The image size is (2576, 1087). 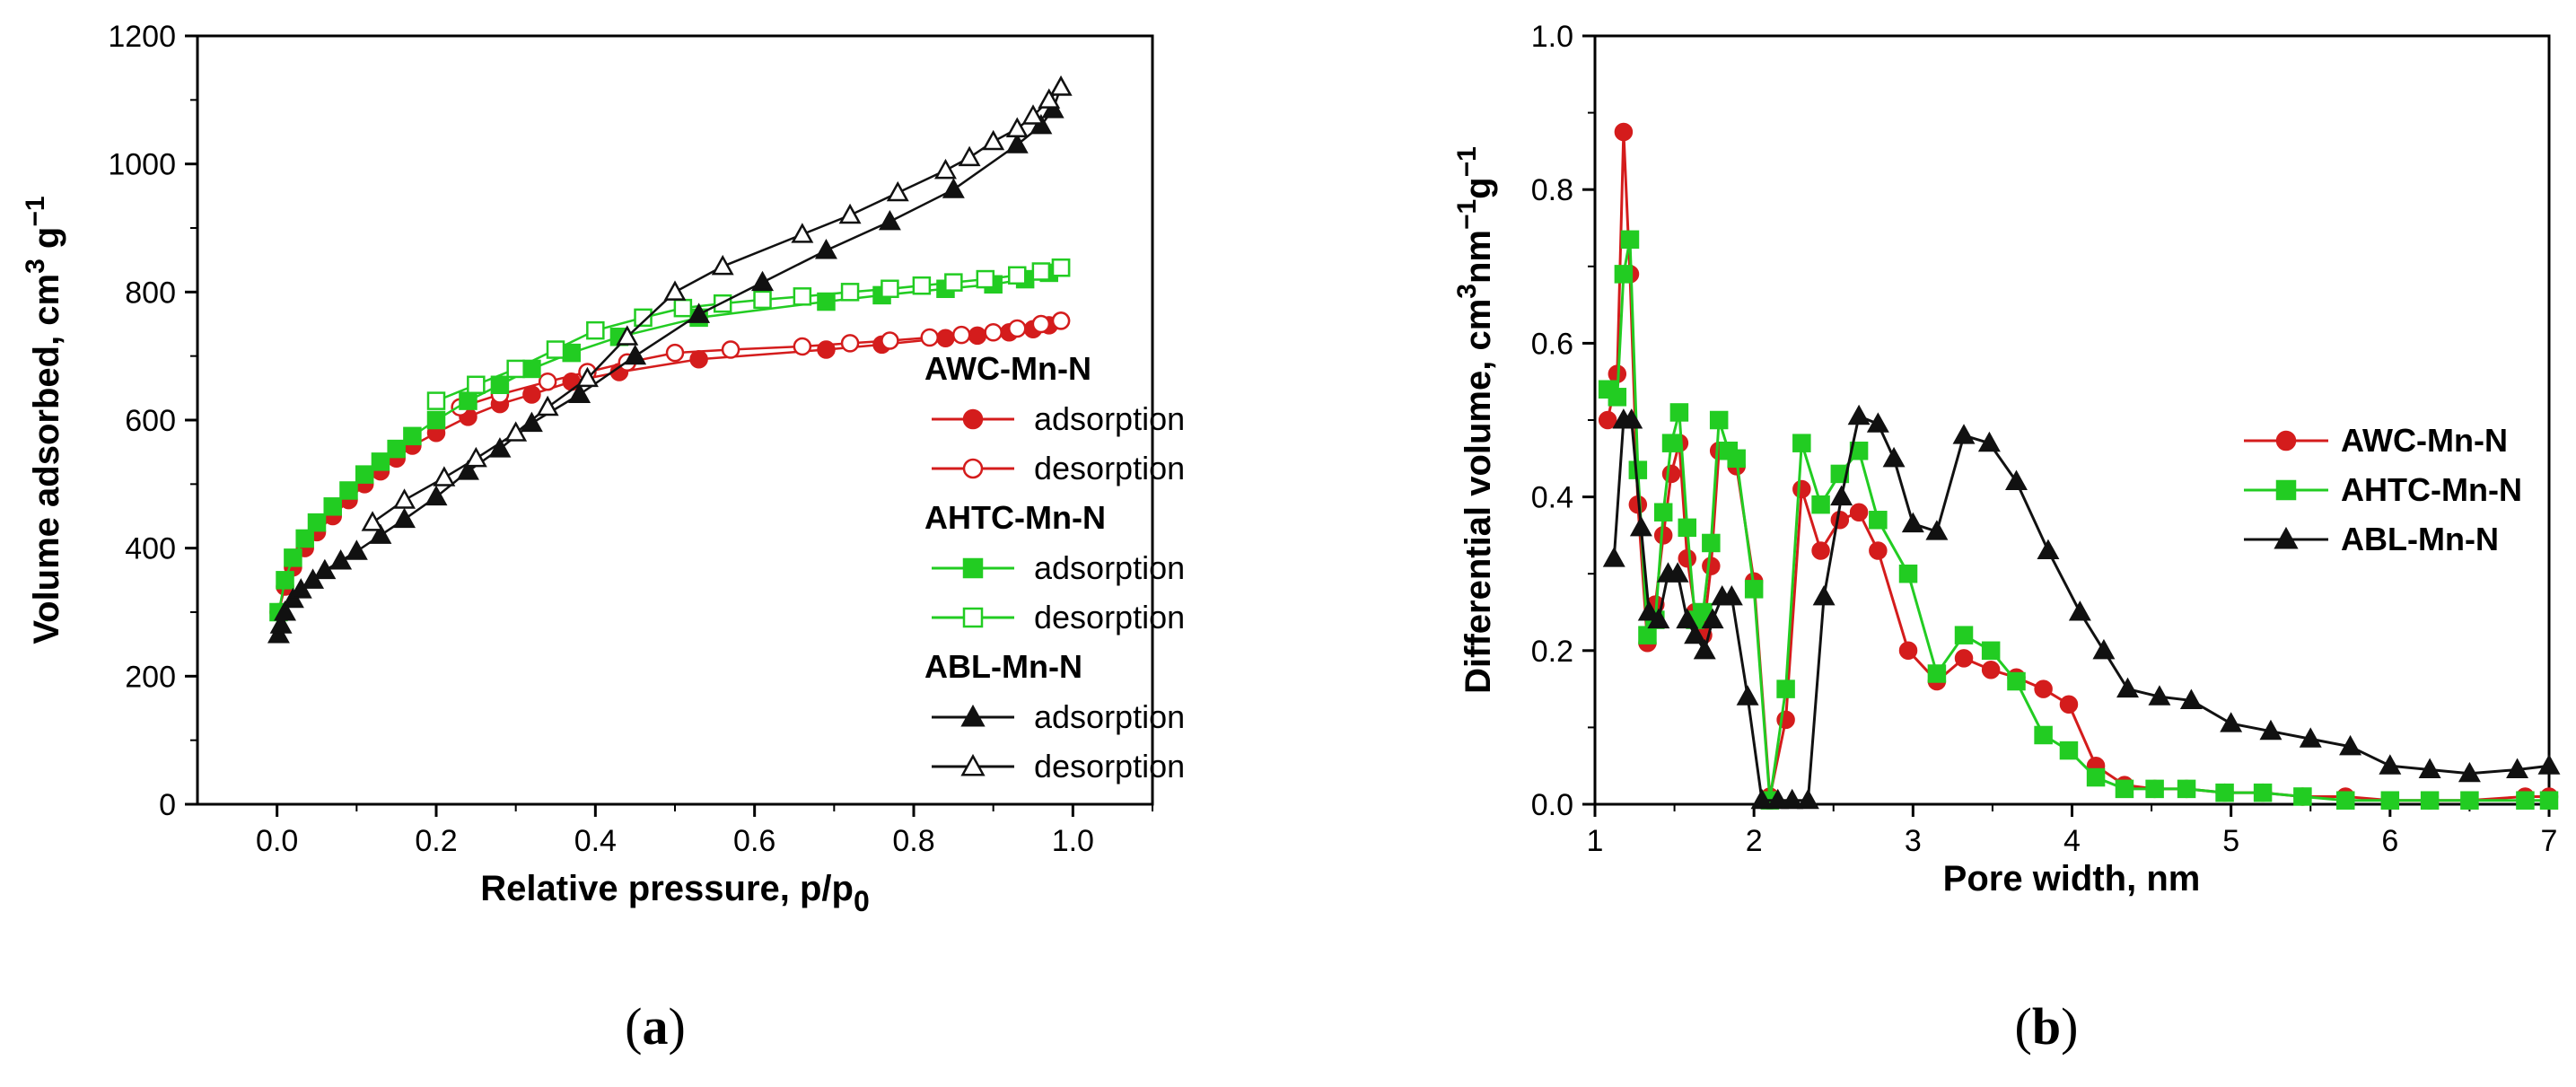 I want to click on panel-b-x-axis-title: Pore width, nm, so click(x=2072, y=879).